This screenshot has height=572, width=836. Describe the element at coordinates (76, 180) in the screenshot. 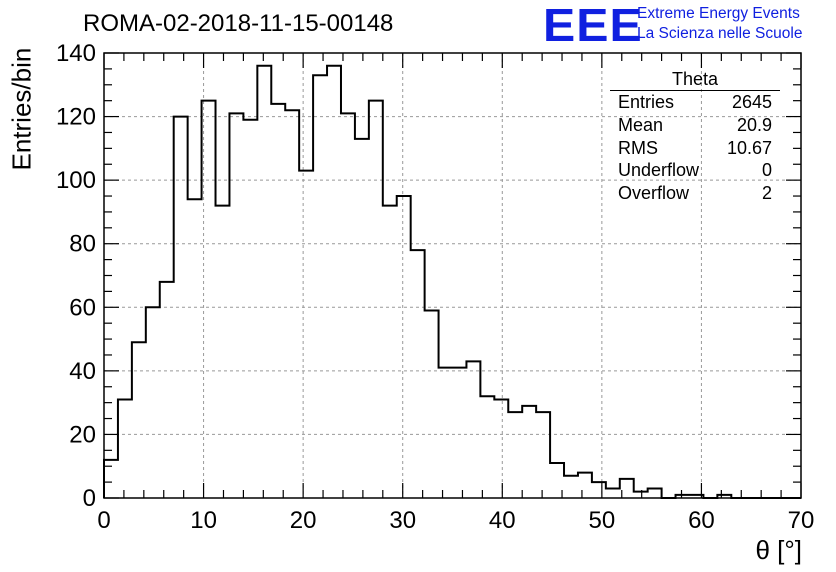

I see `y-tick-label: 100` at that location.